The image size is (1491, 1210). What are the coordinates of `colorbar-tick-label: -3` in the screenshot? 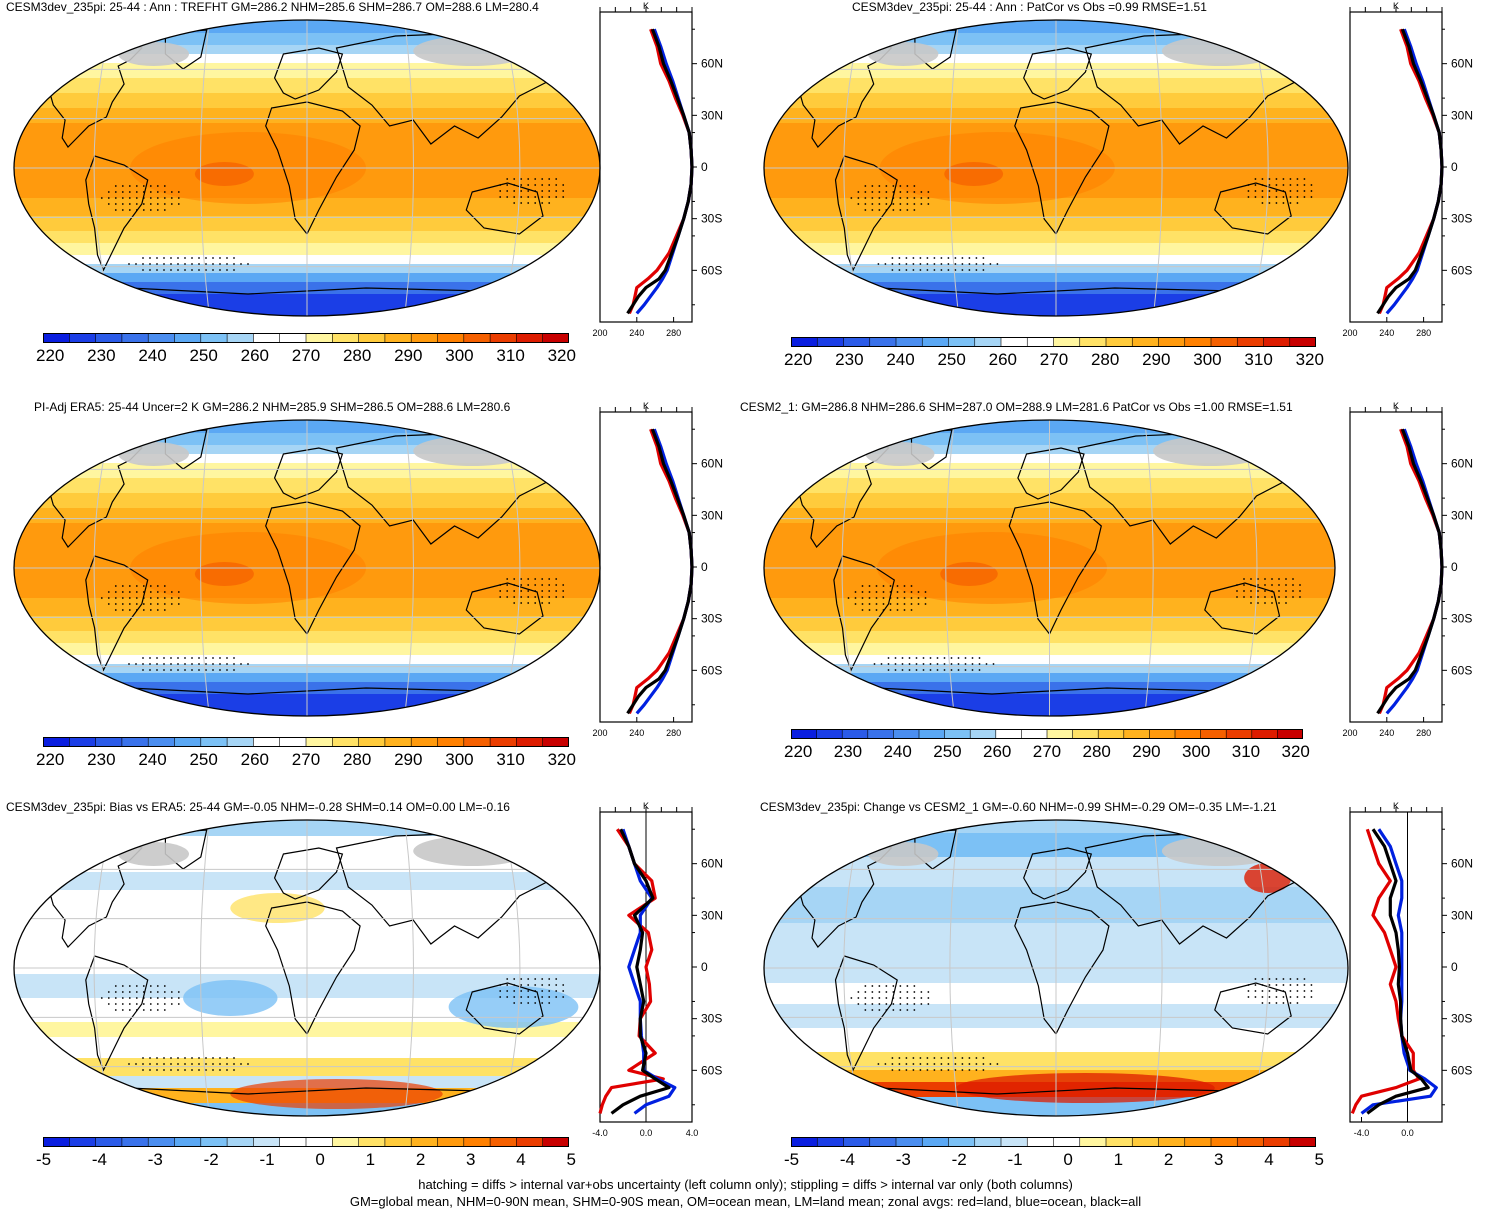 It's located at (903, 1159).